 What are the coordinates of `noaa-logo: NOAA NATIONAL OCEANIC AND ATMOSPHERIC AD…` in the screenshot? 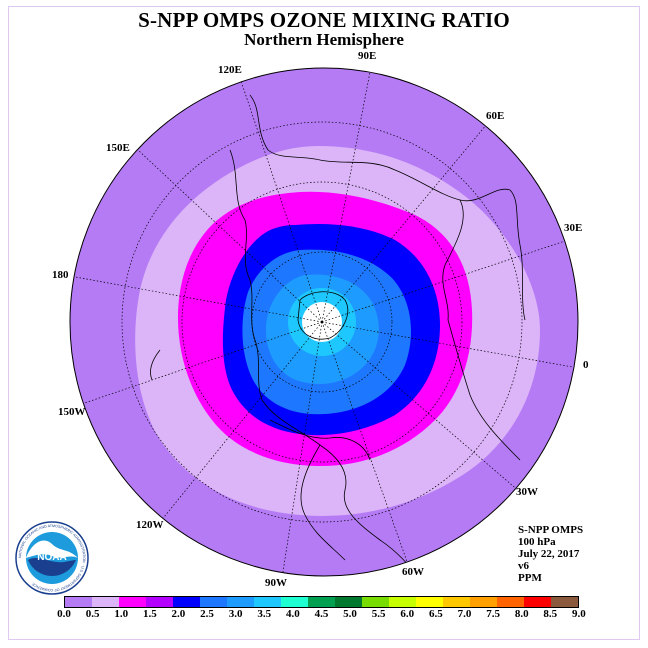 It's located at (52, 558).